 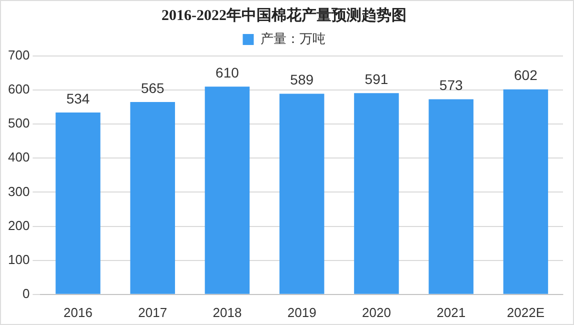 What do you see at coordinates (19, 259) in the screenshot?
I see `y-tick-label: 100` at bounding box center [19, 259].